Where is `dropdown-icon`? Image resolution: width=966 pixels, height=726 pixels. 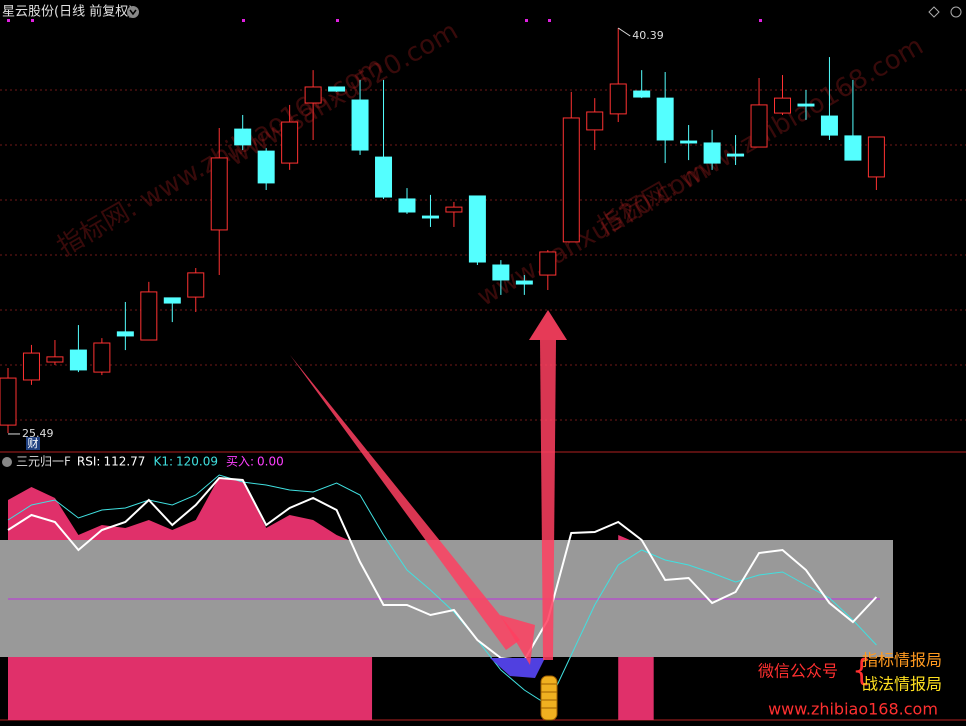 dropdown-icon is located at coordinates (133, 12).